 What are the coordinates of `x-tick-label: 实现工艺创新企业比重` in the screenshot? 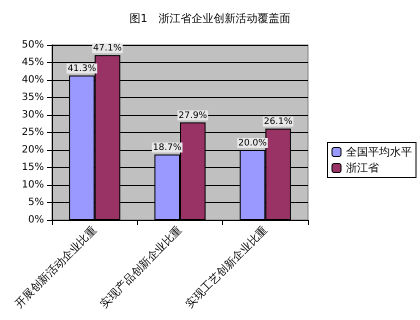 It's located at (226, 266).